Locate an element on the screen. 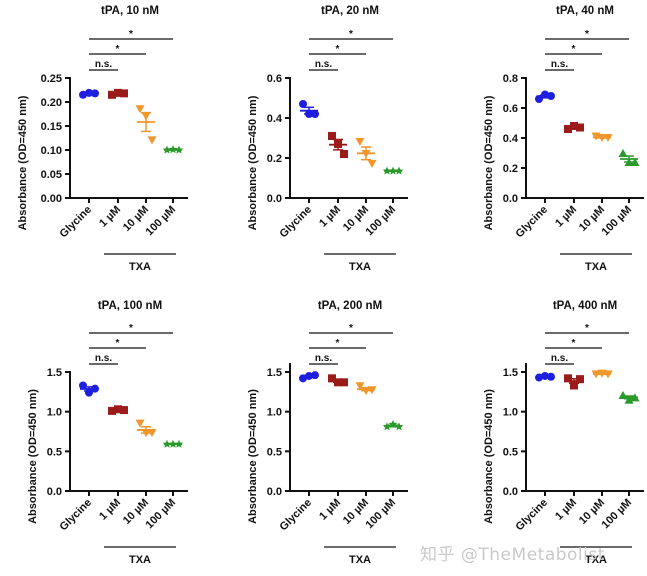 The image size is (647, 576). y-tick-label: 0.25 is located at coordinates (51, 79).